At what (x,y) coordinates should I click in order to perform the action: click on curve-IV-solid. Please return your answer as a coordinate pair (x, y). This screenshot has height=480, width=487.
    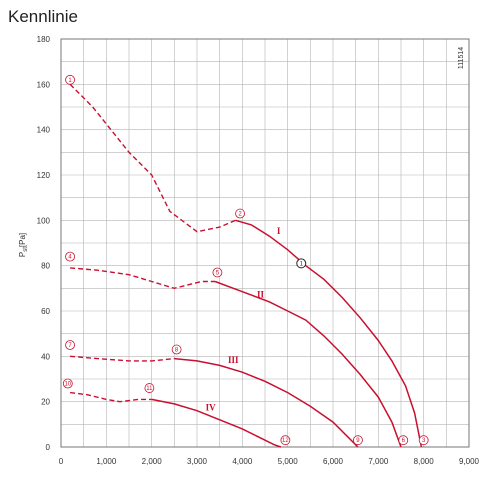
    Looking at the image, I should click on (216, 423).